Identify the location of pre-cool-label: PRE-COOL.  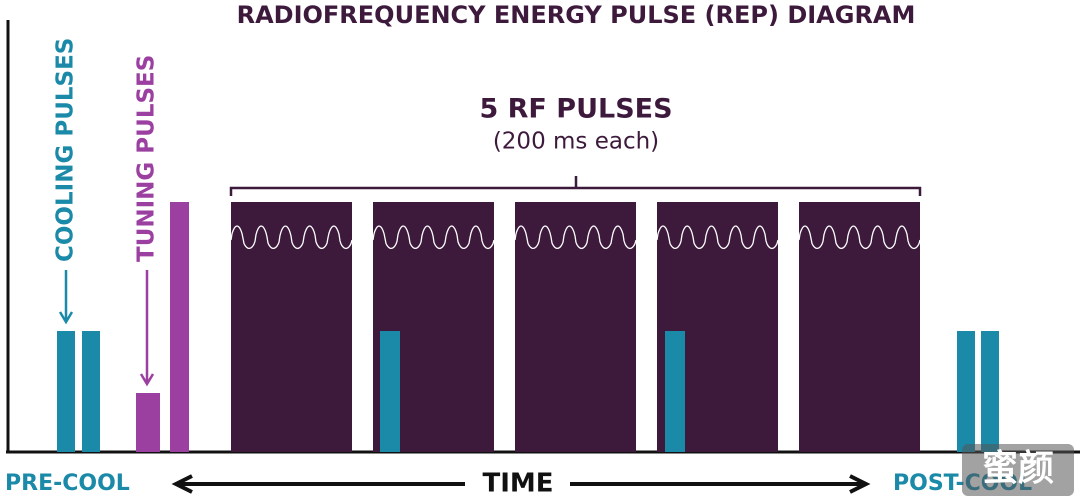
(67, 483).